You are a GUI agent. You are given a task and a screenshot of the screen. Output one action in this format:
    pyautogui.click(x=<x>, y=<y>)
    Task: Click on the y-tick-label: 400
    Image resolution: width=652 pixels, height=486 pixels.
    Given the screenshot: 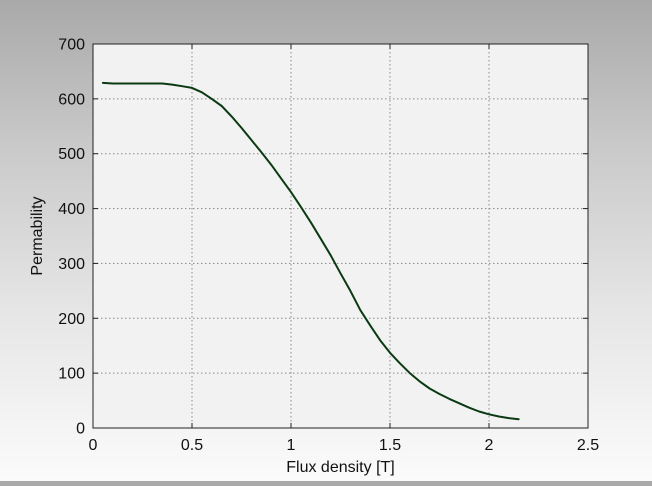 What is the action you would take?
    pyautogui.click(x=71, y=209)
    